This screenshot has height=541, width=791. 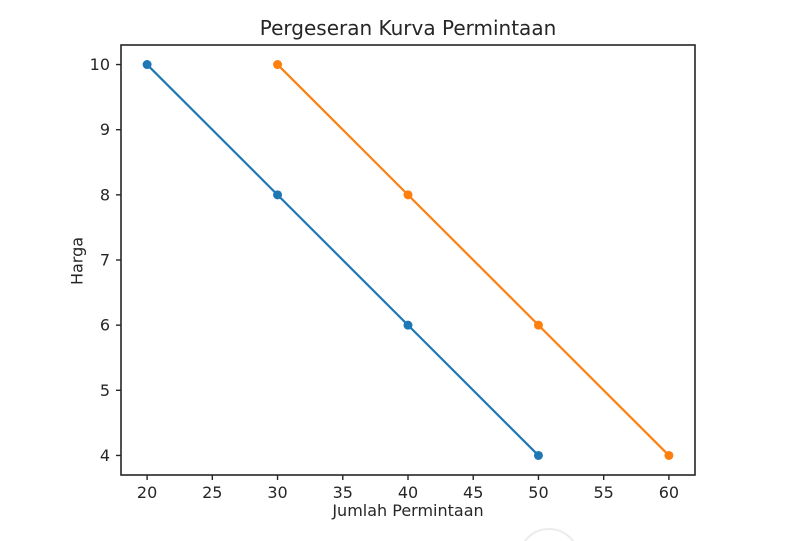 What do you see at coordinates (538, 492) in the screenshot?
I see `x-tick-label: 50` at bounding box center [538, 492].